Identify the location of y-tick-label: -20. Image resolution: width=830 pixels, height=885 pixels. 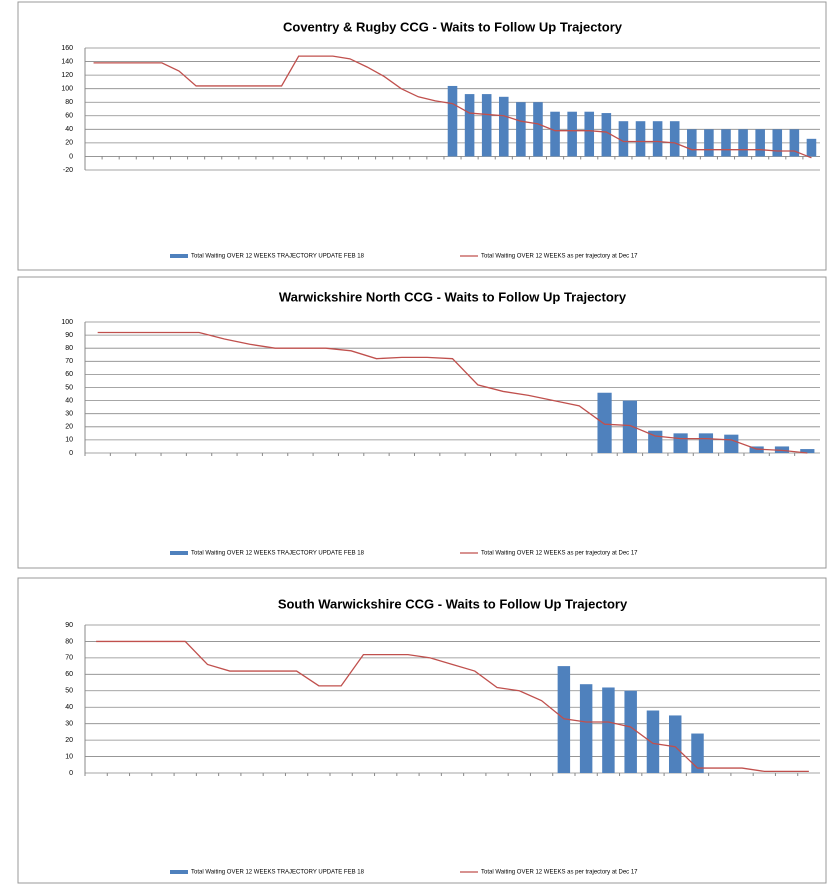
(68, 170).